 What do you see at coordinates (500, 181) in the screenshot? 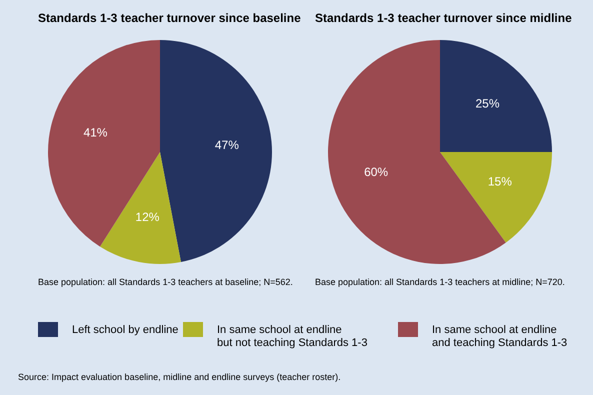
I see `data-label: 15%` at bounding box center [500, 181].